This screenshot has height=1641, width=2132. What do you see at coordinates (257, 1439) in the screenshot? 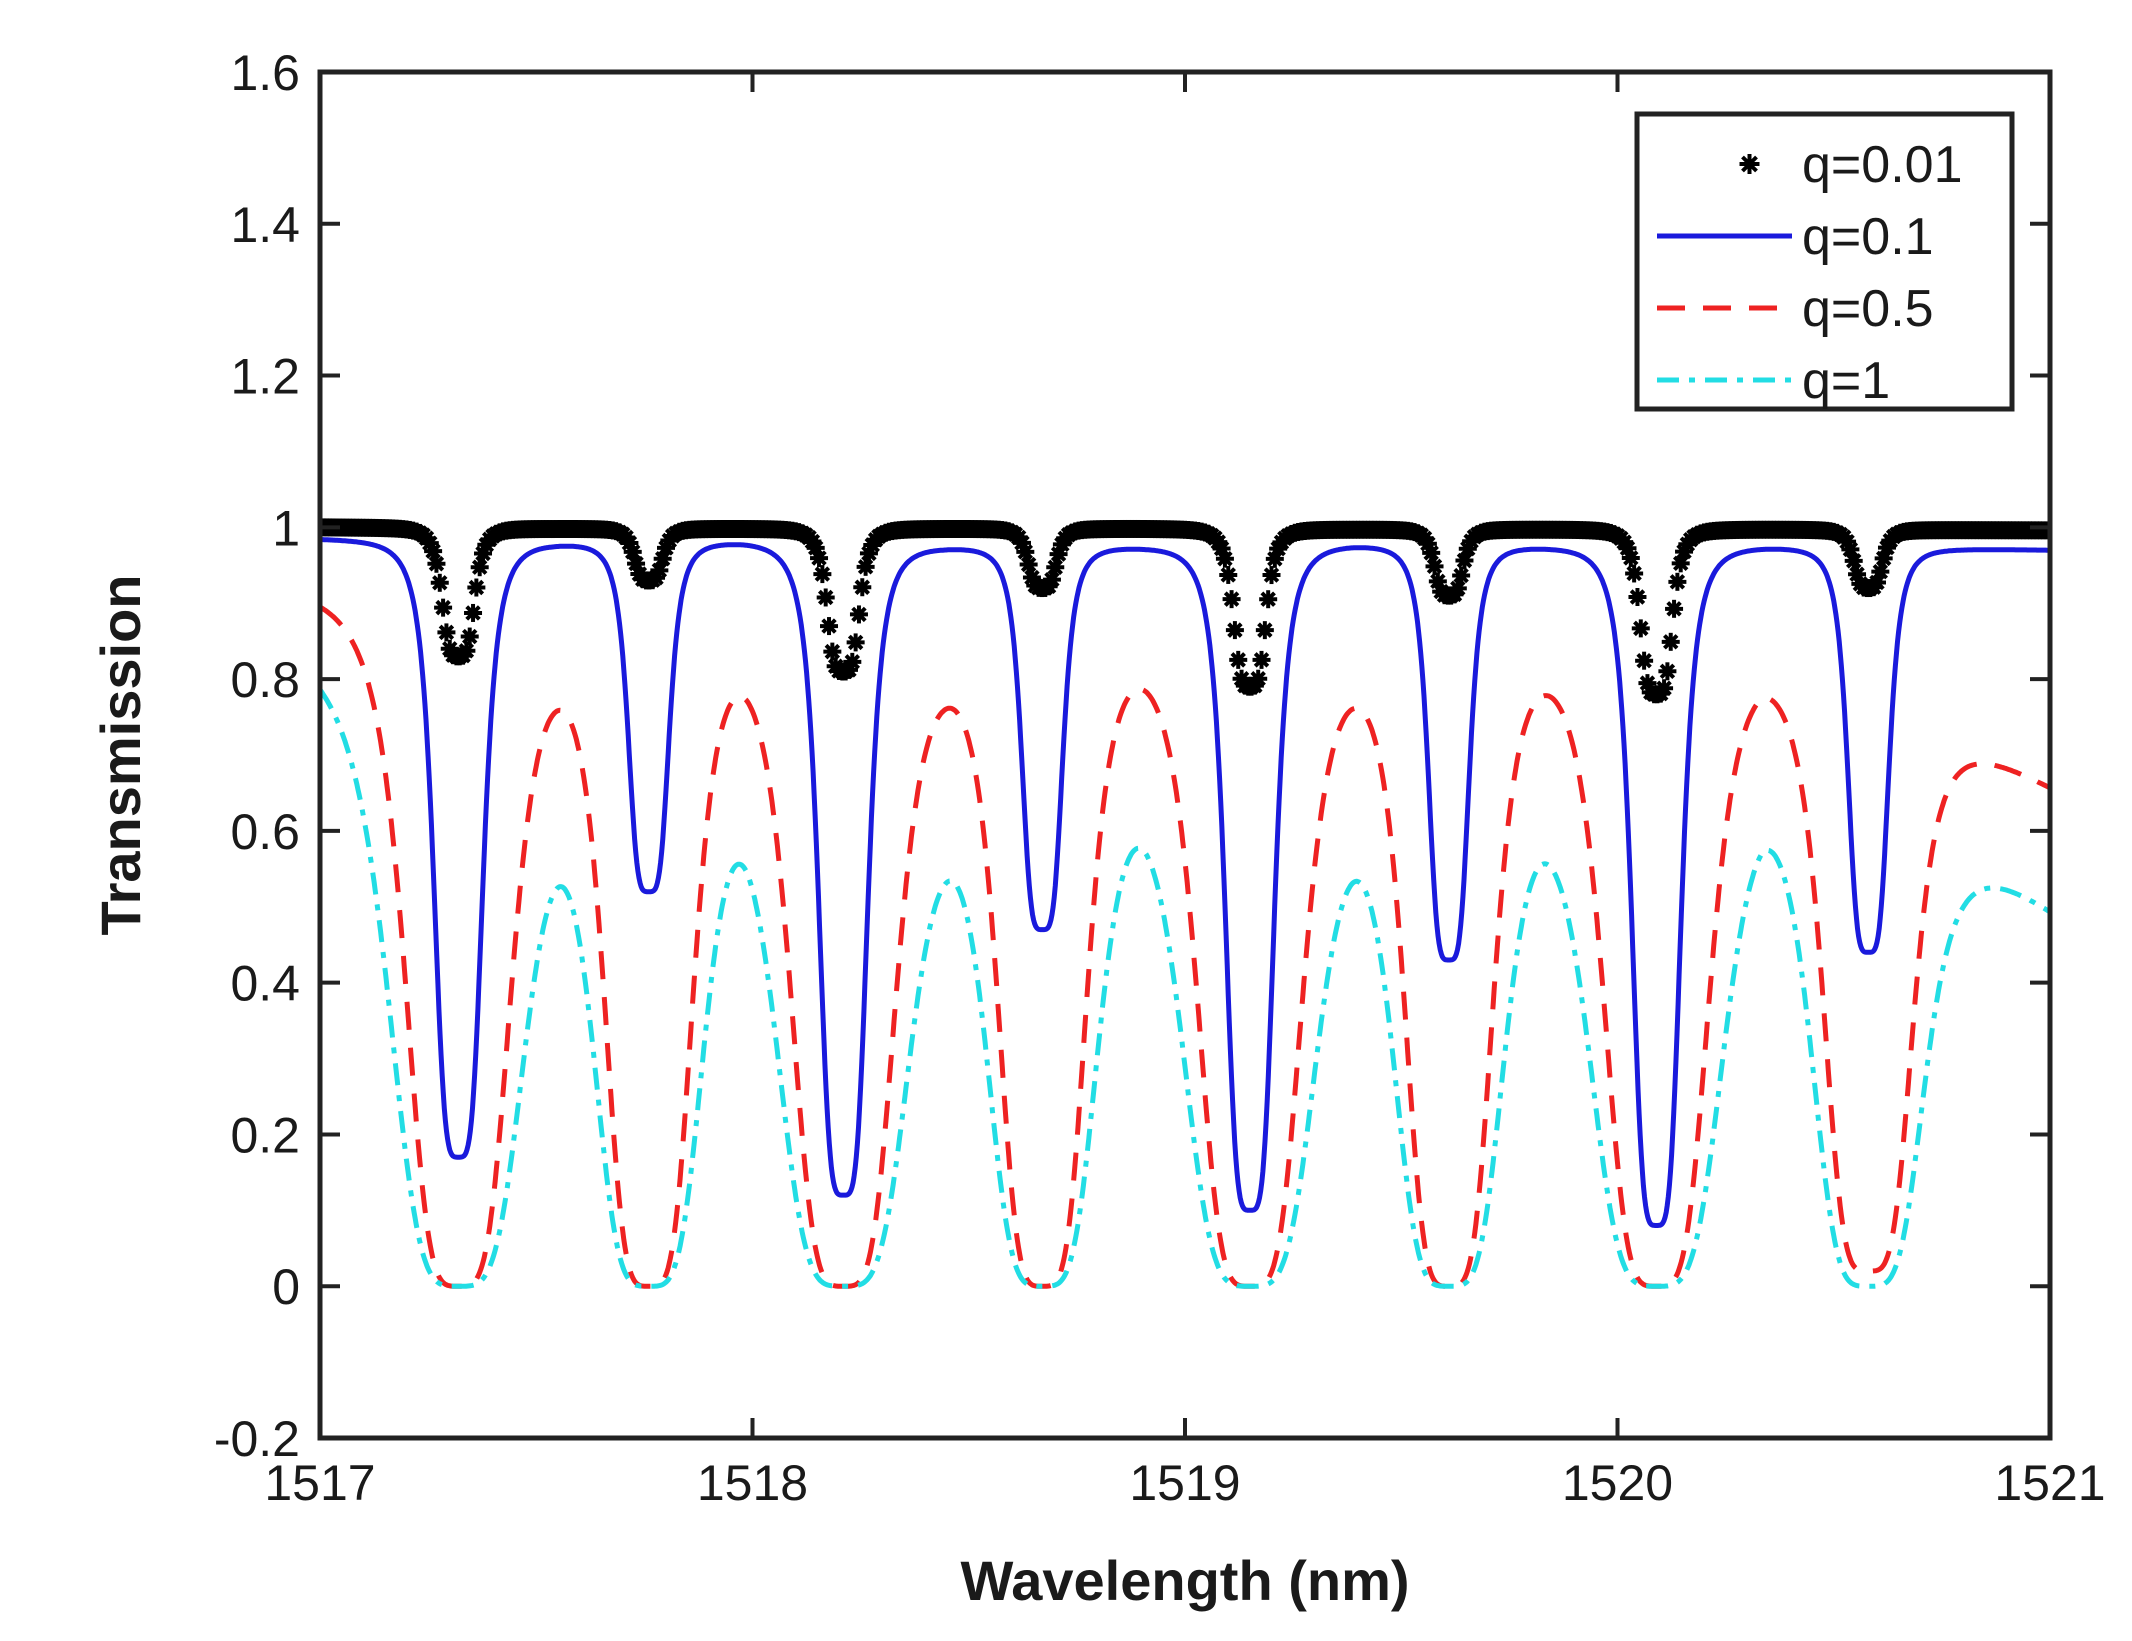
I see `y-tick-label: -0.2` at bounding box center [257, 1439].